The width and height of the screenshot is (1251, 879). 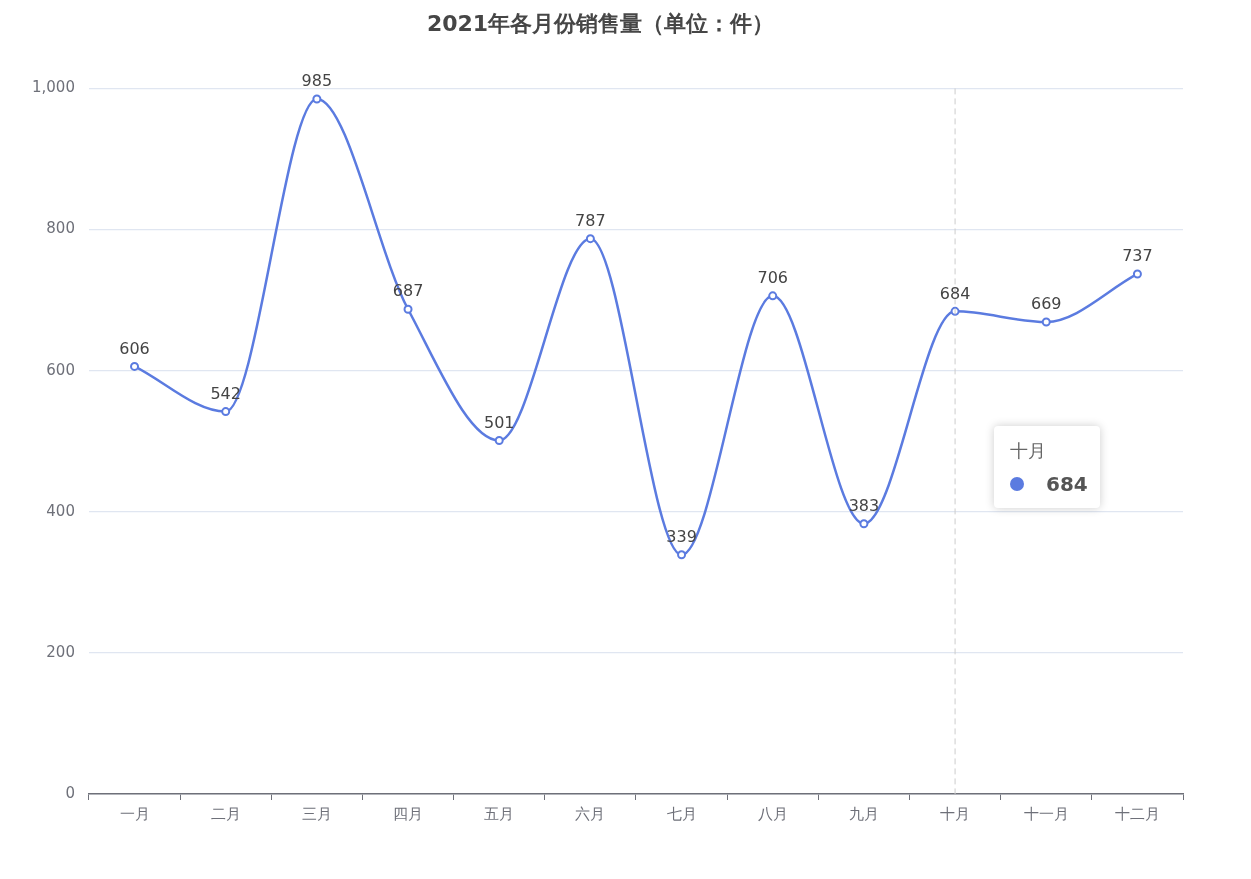 What do you see at coordinates (499, 813) in the screenshot?
I see `x-tick-label: 五月` at bounding box center [499, 813].